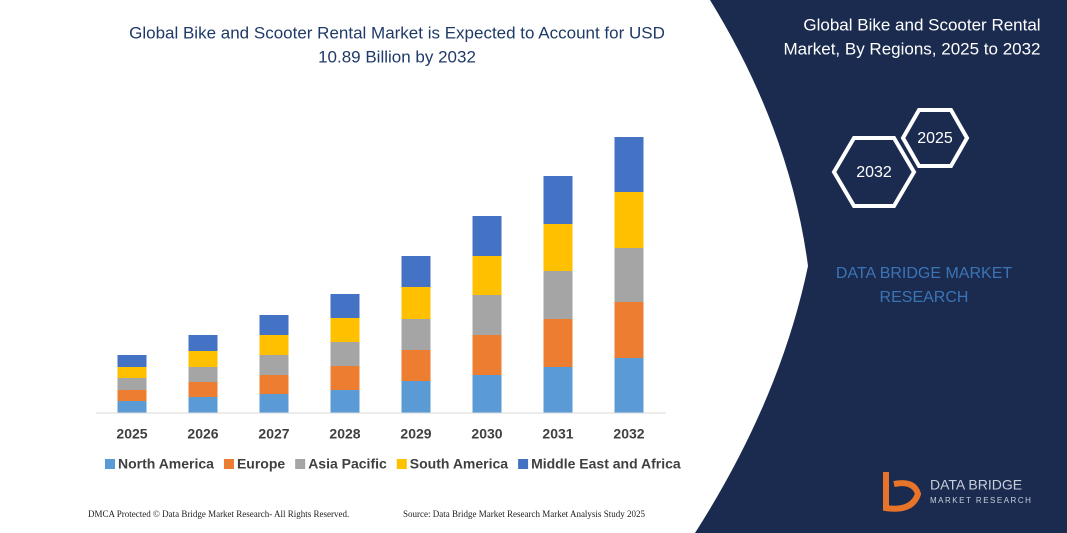  I want to click on logo-name: DATA BRIDGE, so click(976, 485).